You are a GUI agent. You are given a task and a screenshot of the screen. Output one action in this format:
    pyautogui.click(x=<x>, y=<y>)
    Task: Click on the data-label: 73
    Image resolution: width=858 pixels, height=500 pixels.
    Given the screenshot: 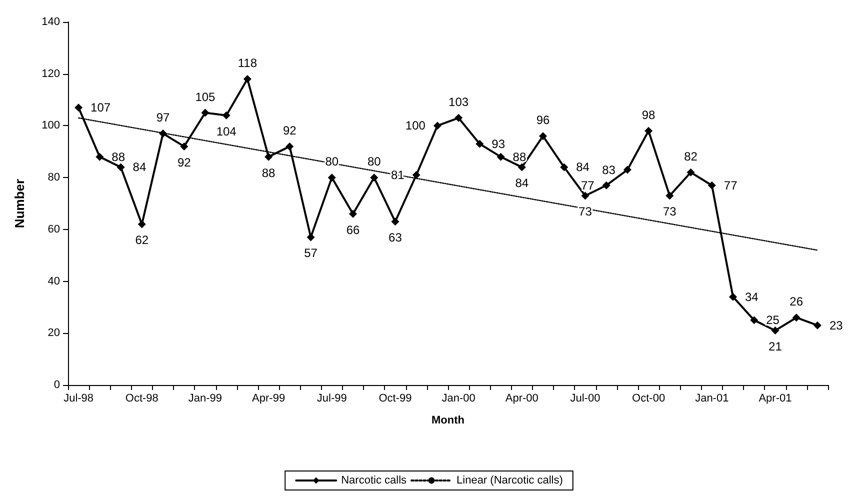 What is the action you would take?
    pyautogui.click(x=669, y=211)
    